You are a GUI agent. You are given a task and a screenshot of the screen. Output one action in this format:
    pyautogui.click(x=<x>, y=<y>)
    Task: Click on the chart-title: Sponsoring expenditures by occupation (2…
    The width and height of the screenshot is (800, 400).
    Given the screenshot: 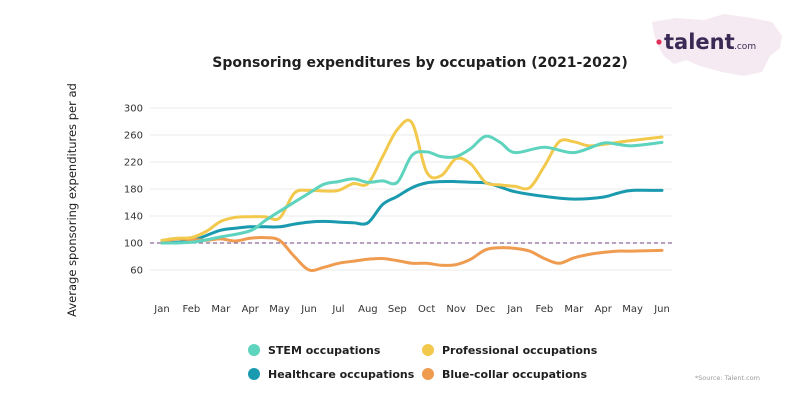 What is the action you would take?
    pyautogui.click(x=419, y=63)
    